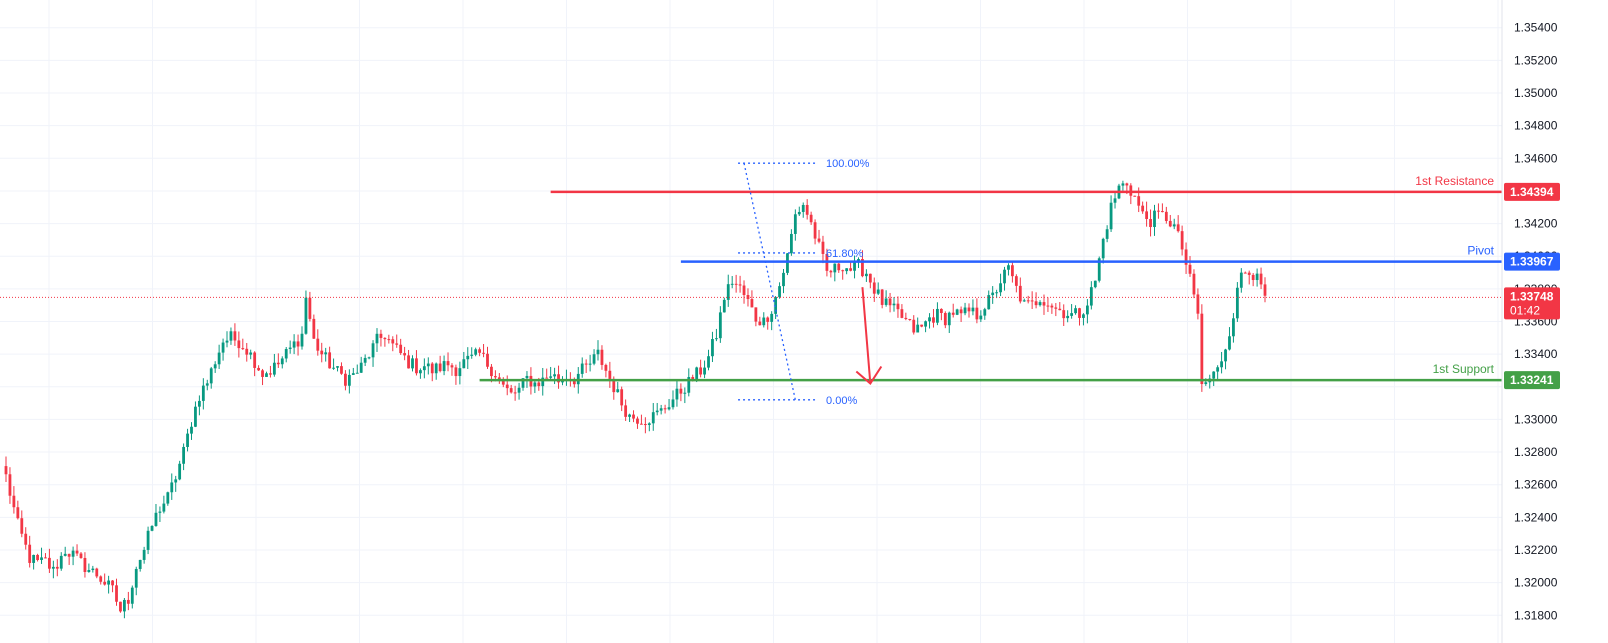 This screenshot has width=1608, height=643. Describe the element at coordinates (1536, 93) in the screenshot. I see `y-tick-label: 1.35000` at that location.